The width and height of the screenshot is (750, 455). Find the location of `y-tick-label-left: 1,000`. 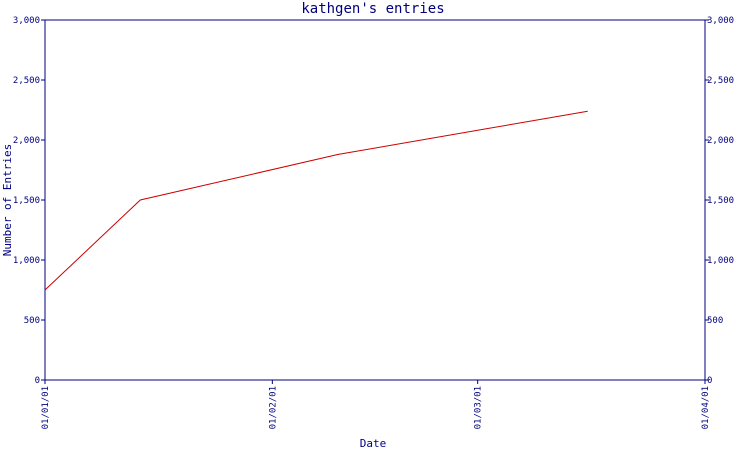

y-tick-label-left: 1,000 is located at coordinates (26, 261).